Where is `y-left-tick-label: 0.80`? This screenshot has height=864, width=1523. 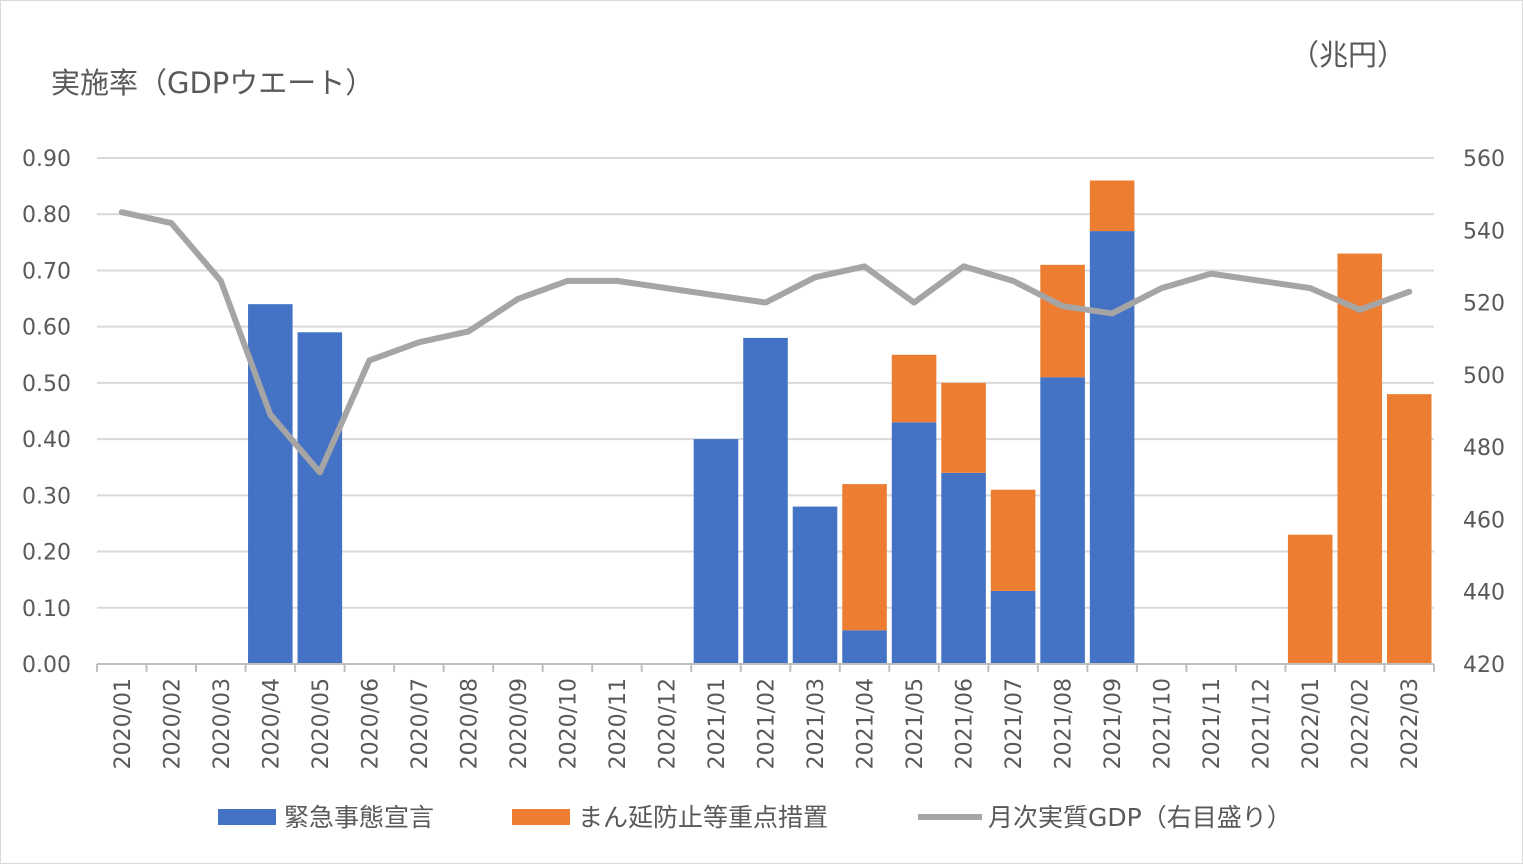
y-left-tick-label: 0.80 is located at coordinates (46, 215).